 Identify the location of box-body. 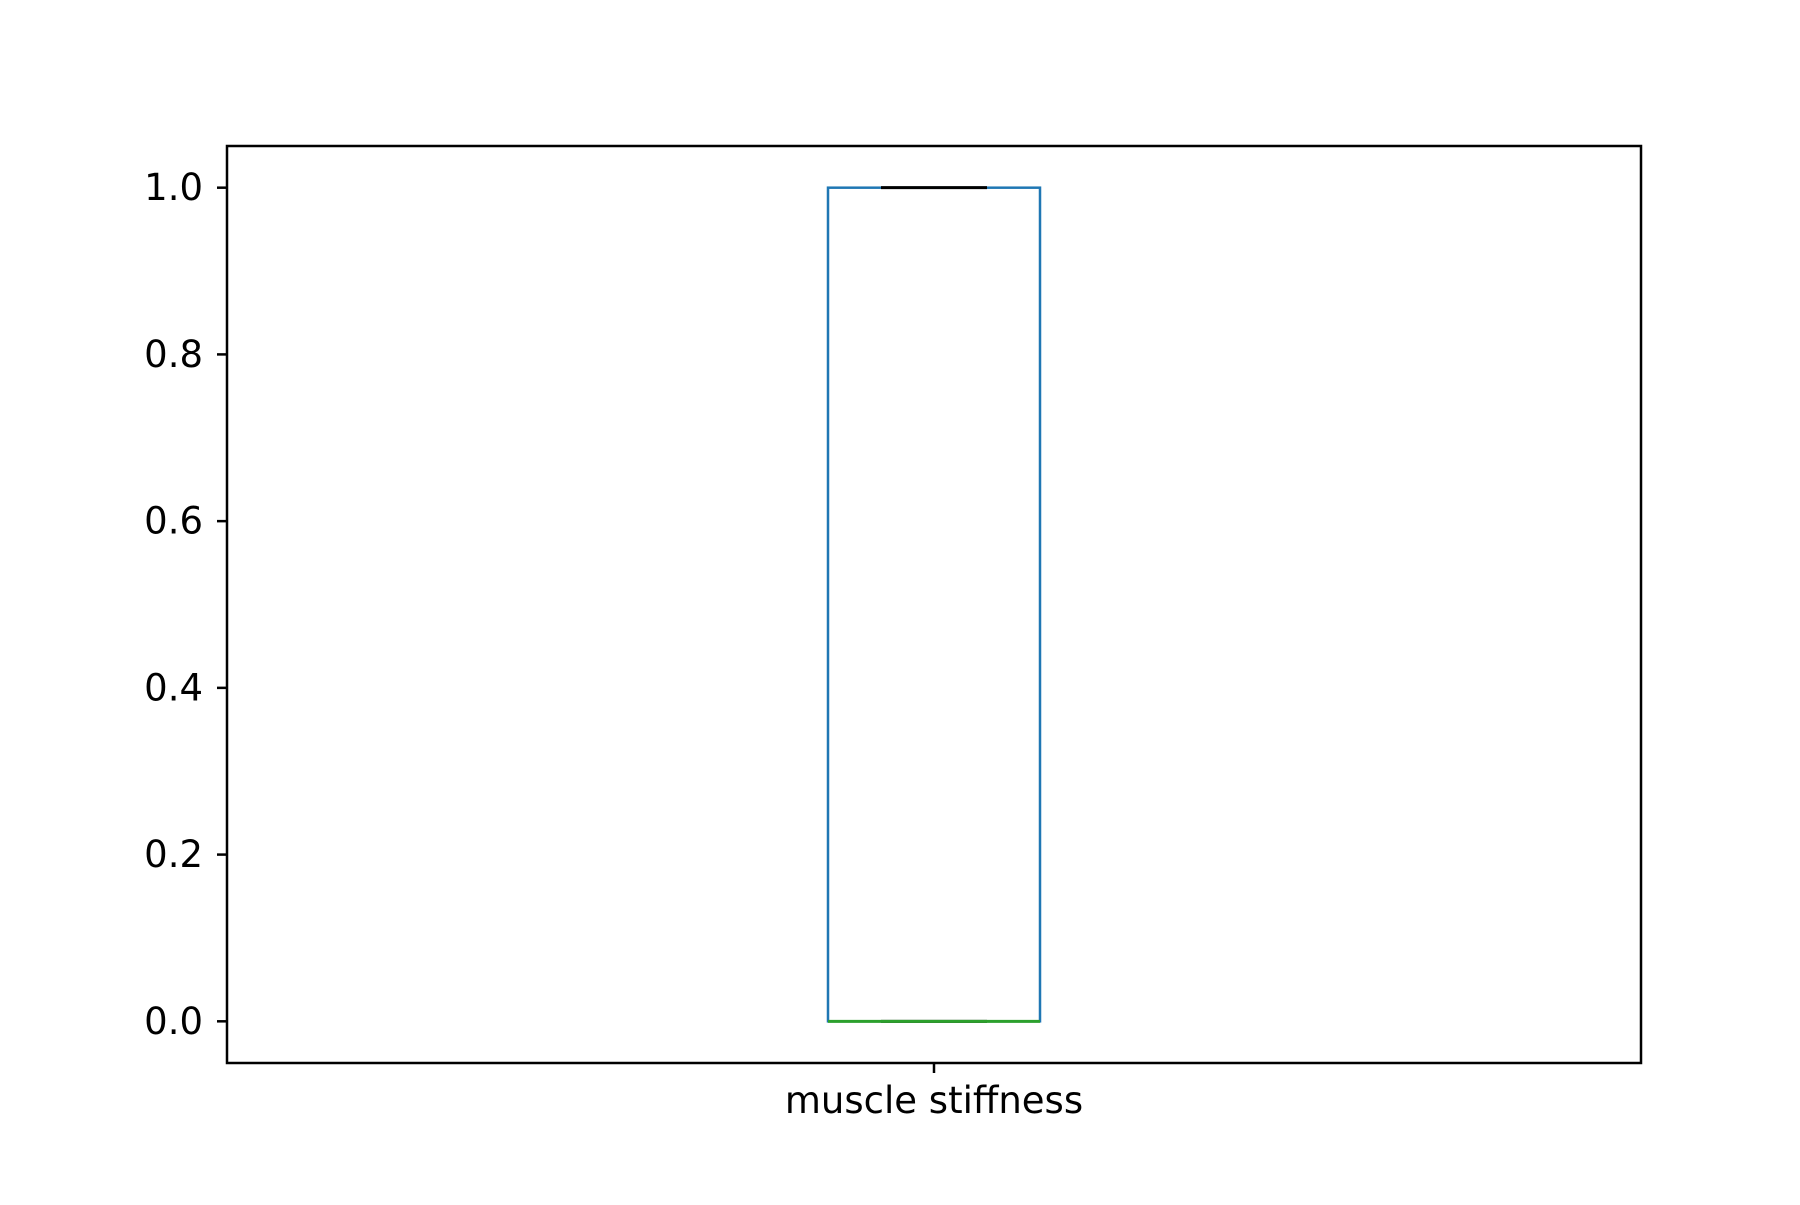
(934, 604).